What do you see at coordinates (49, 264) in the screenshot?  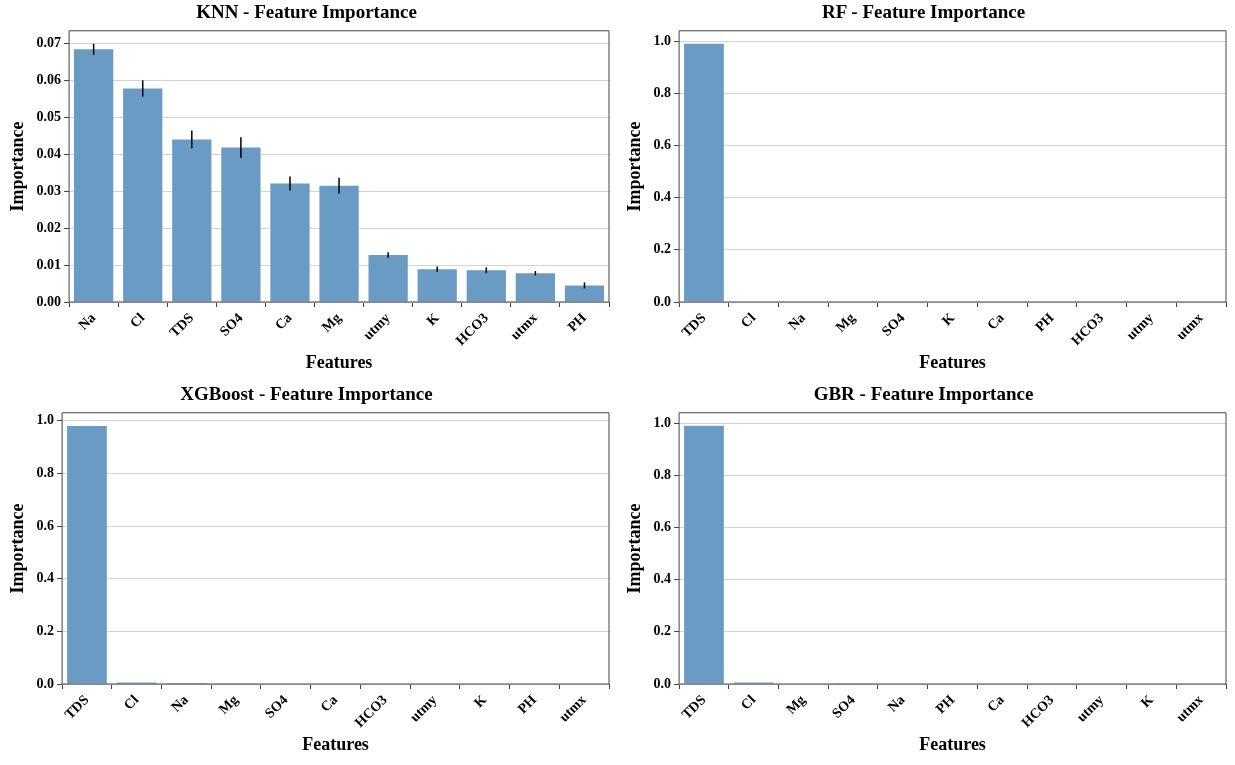 I see `y-tick-label: 0.01` at bounding box center [49, 264].